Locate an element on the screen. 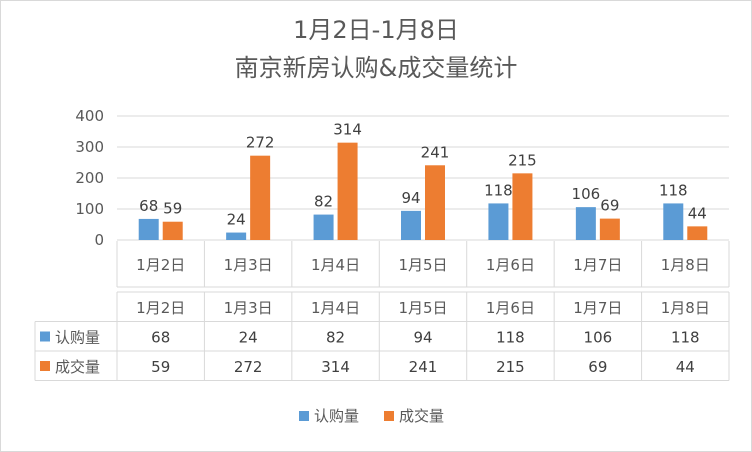  y-tick-label-2: 200 is located at coordinates (89, 178).